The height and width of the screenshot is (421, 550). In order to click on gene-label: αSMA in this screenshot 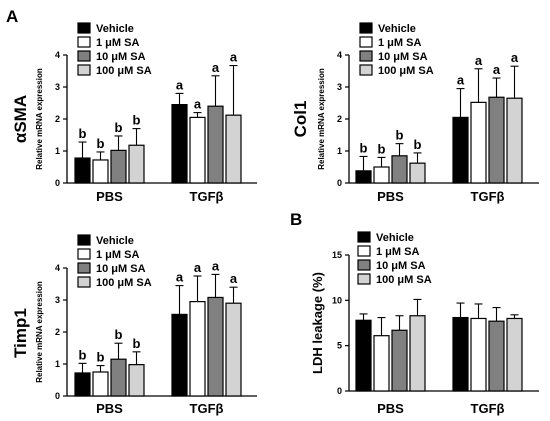, I will do `click(20, 119)`.